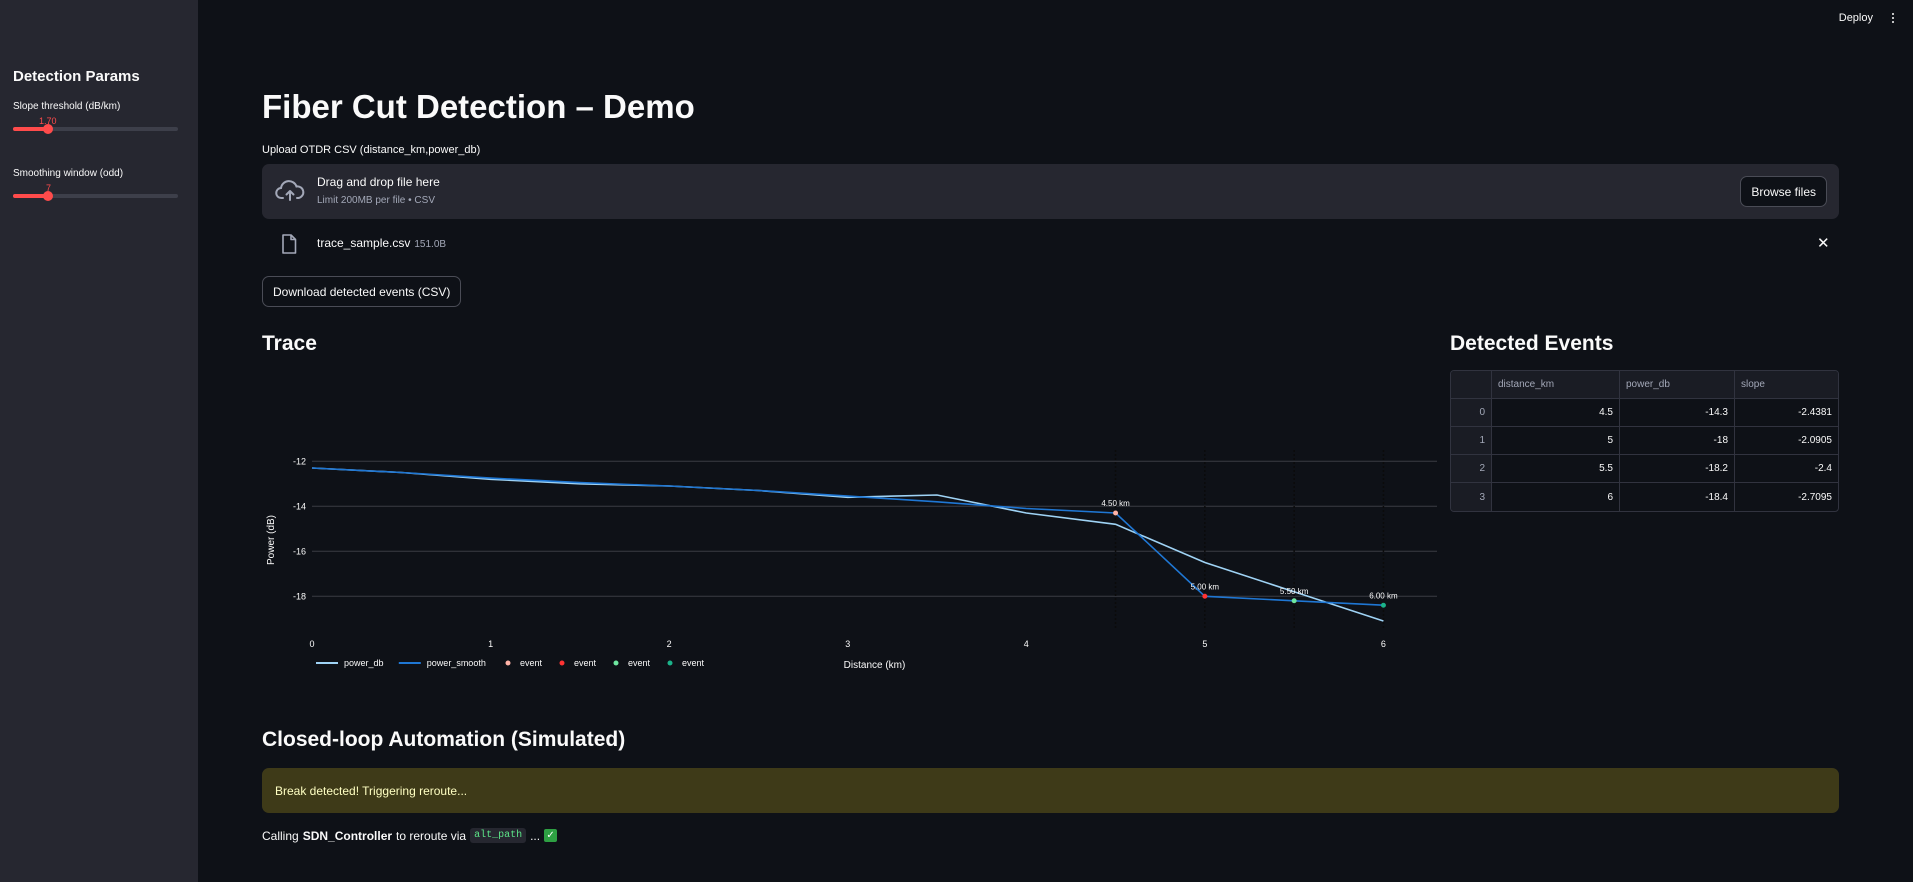 This screenshot has width=1913, height=882. What do you see at coordinates (1383, 595) in the screenshot?
I see `event-label: 6.00 km` at bounding box center [1383, 595].